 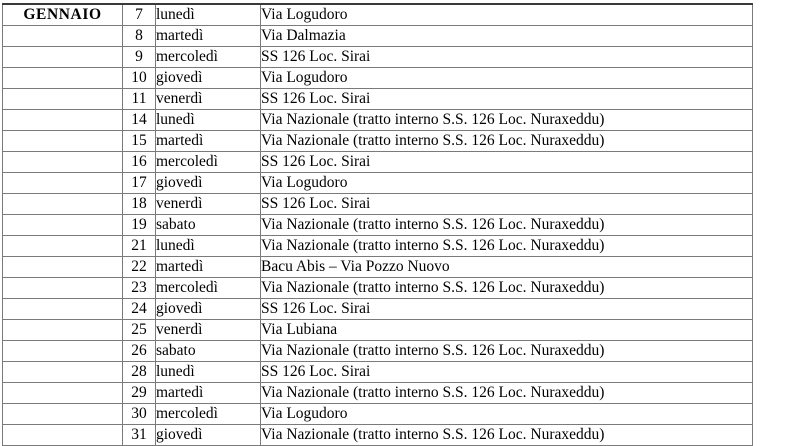 What do you see at coordinates (139, 141) in the screenshot?
I see `day-number: 15` at bounding box center [139, 141].